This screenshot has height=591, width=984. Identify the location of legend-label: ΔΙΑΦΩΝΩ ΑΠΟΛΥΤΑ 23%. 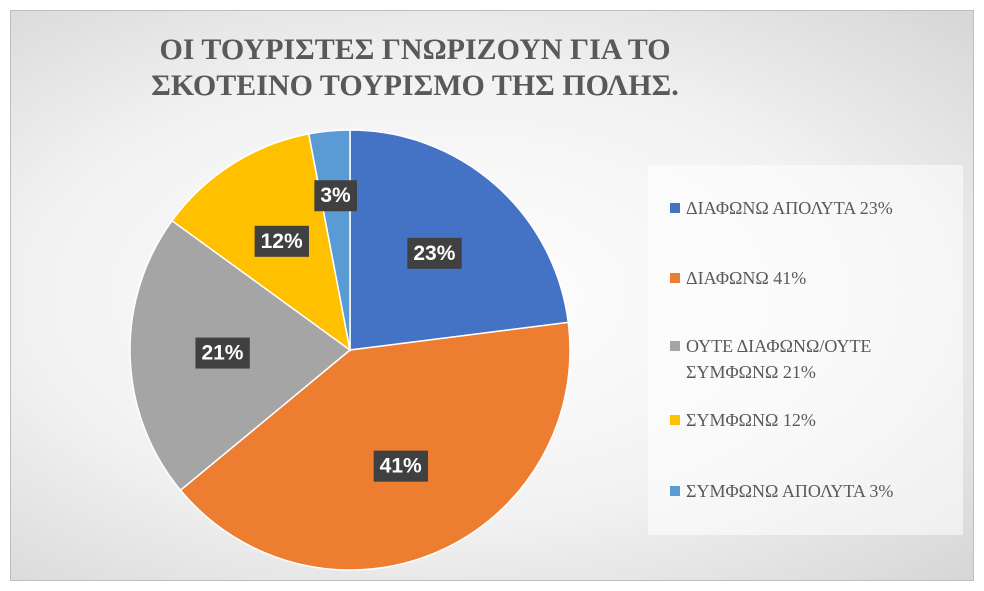
(789, 208).